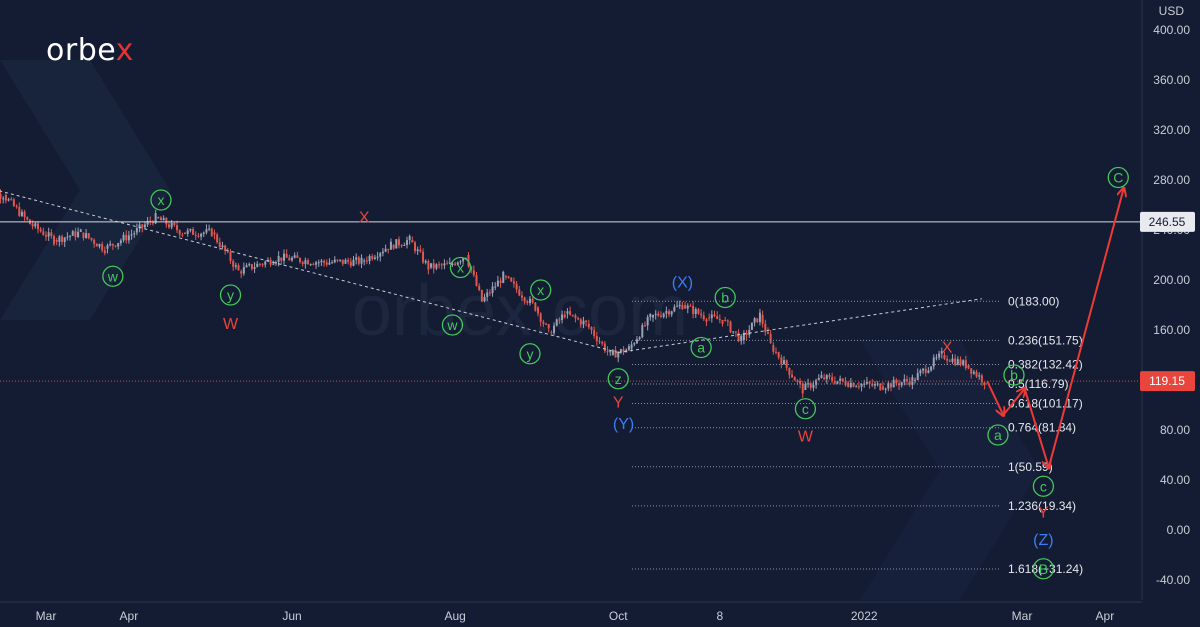 The image size is (1200, 627). What do you see at coordinates (1085, 328) in the screenshot?
I see `projection-arrow` at bounding box center [1085, 328].